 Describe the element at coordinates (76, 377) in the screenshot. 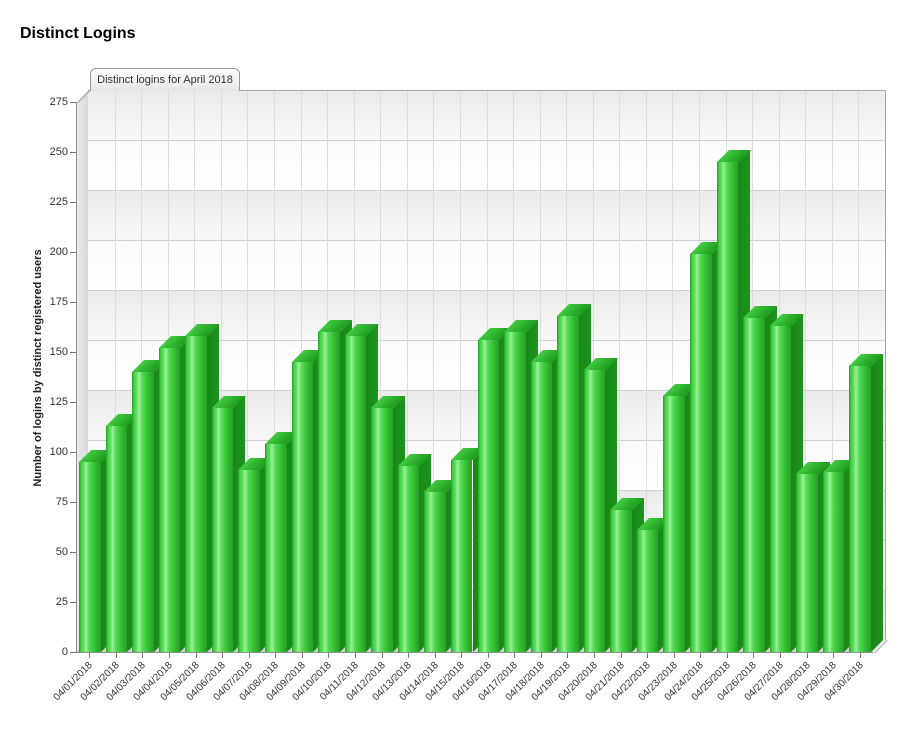

I see `axis-line-left` at that location.